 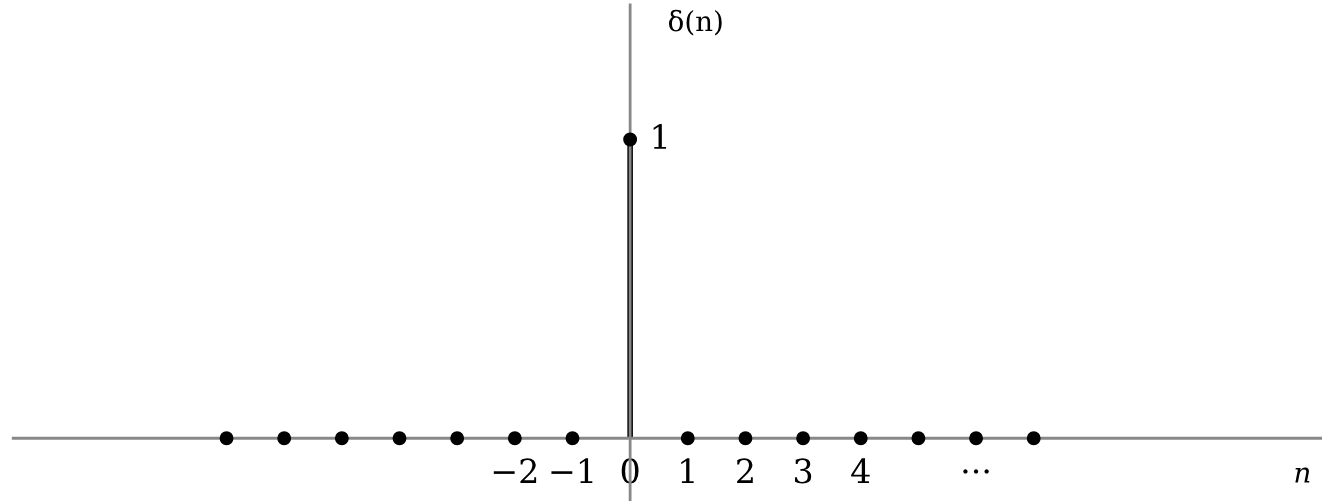 I want to click on y-axis-title: δ(n), so click(x=695, y=22).